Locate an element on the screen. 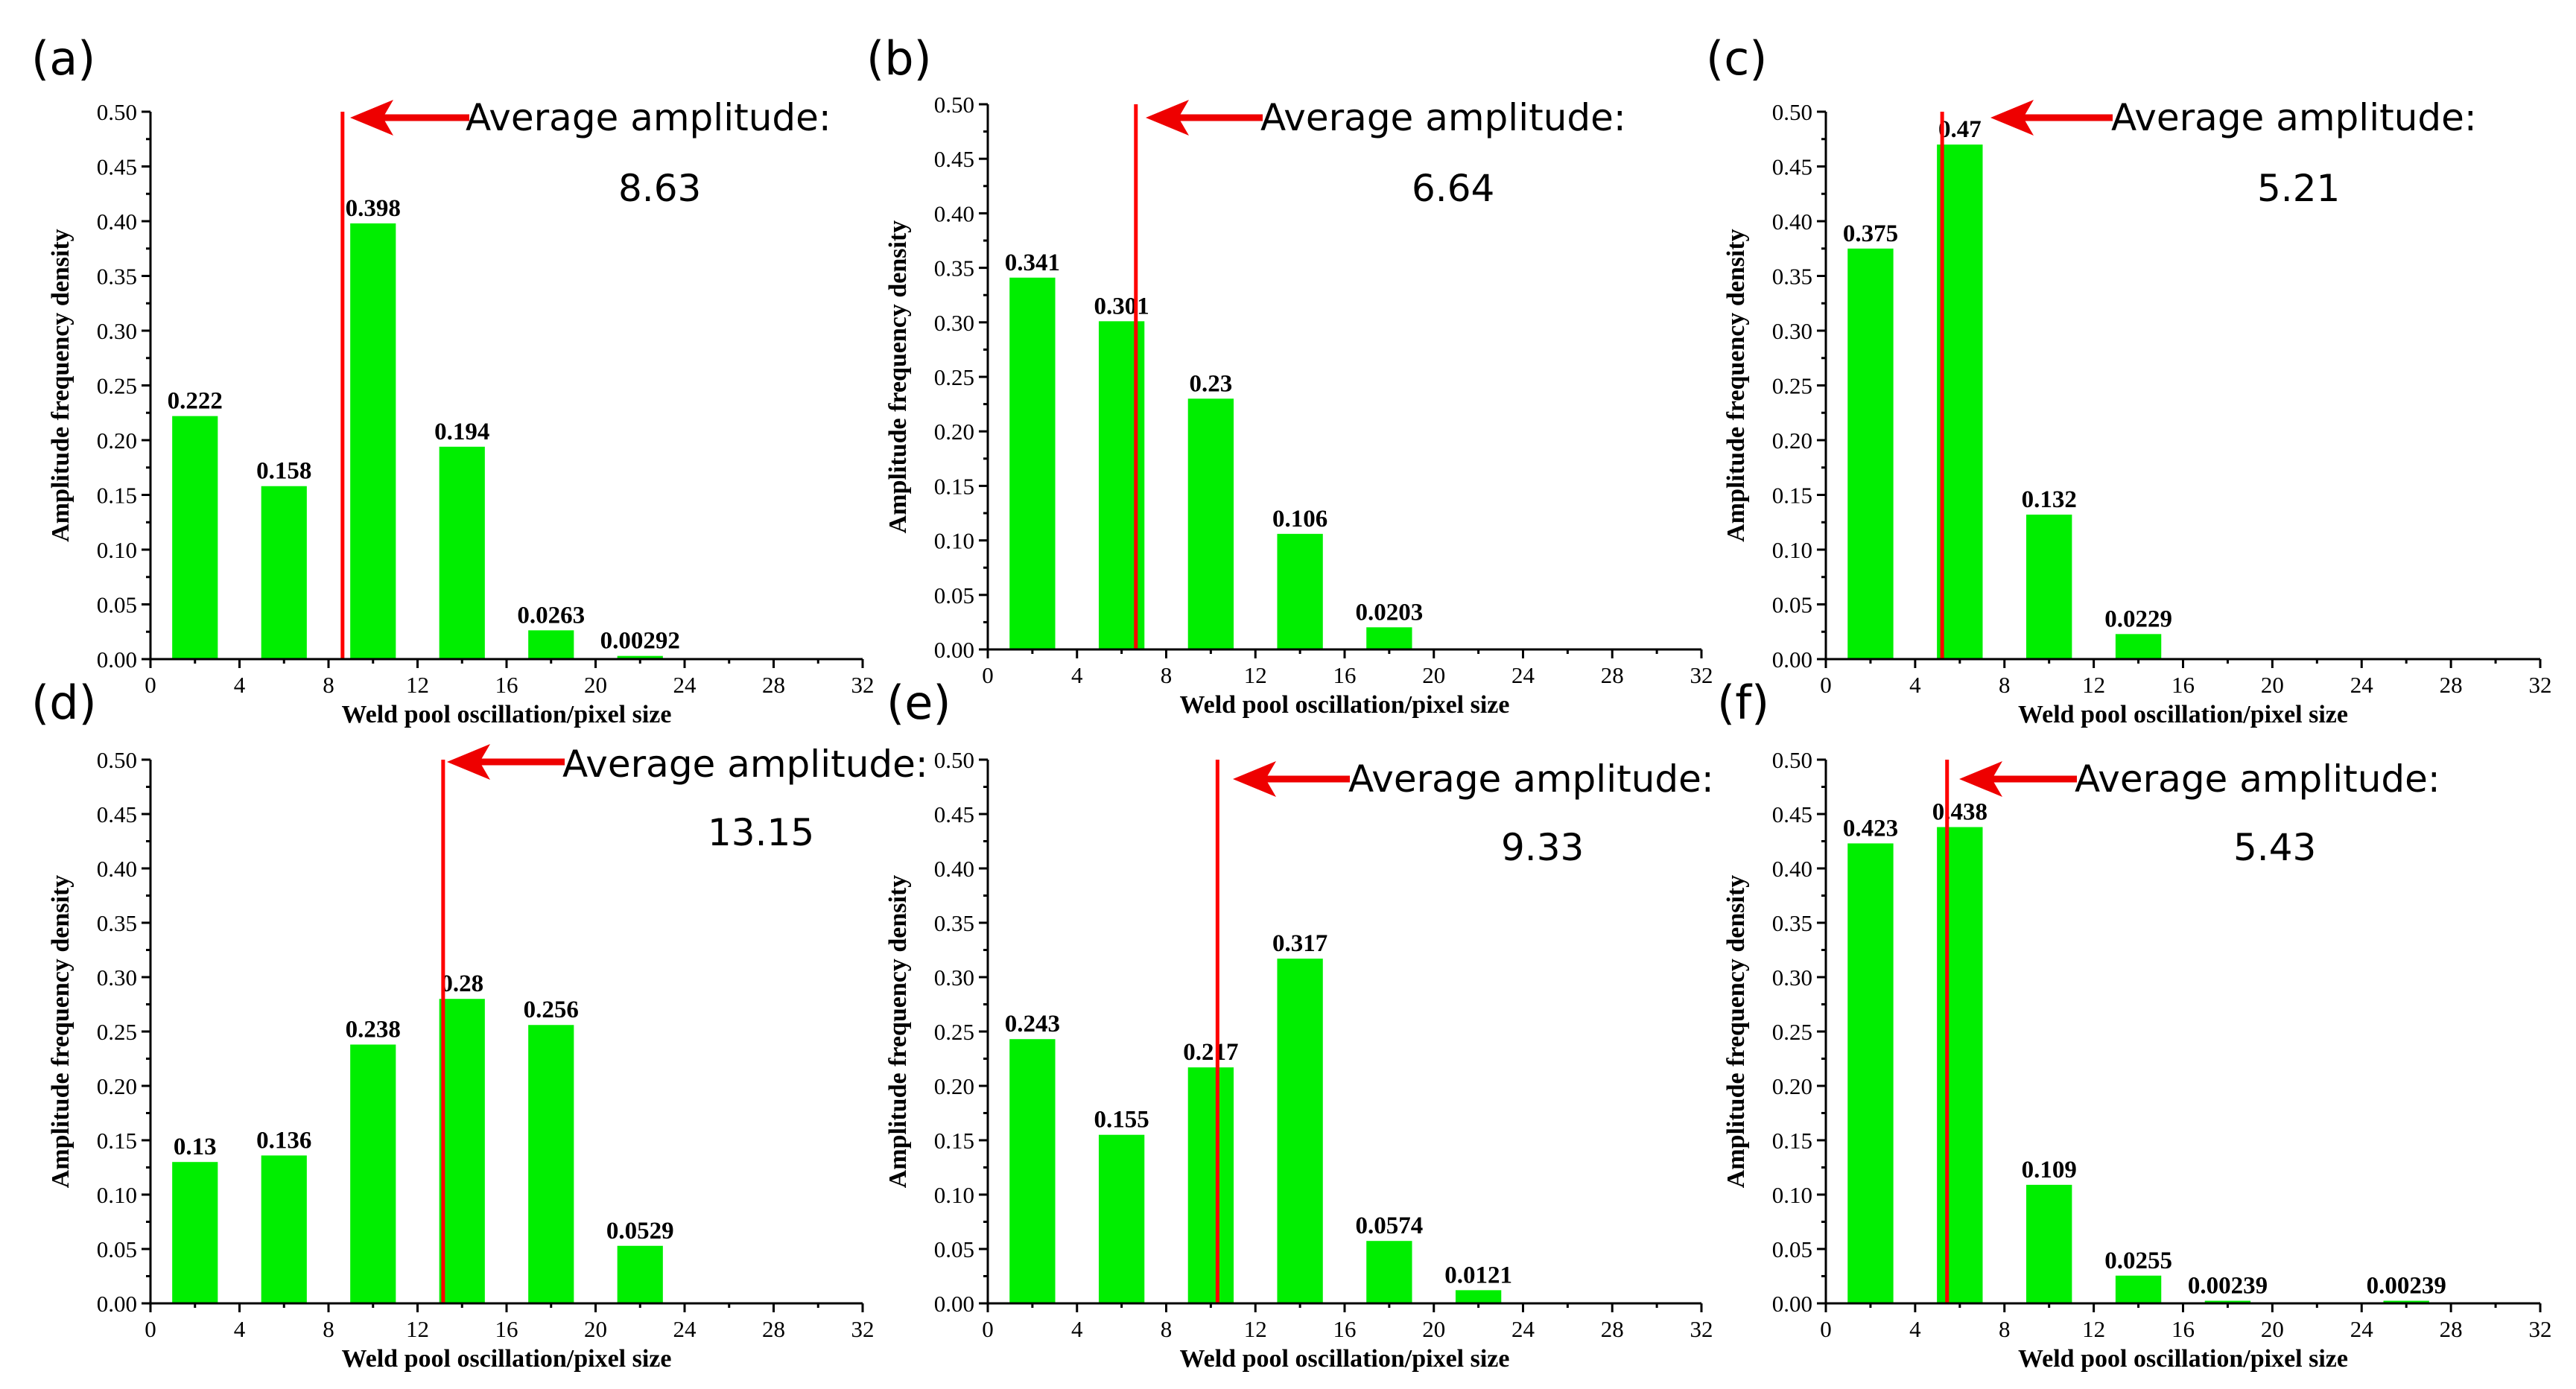 Image resolution: width=2576 pixels, height=1389 pixels. panel-a-average-title: Average amplitude: is located at coordinates (648, 117).